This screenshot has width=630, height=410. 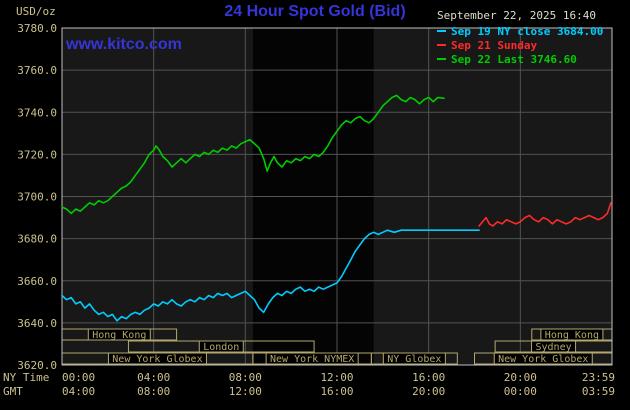 I want to click on page-title: 24 Hour Spot Gold (Bid), so click(x=315, y=11).